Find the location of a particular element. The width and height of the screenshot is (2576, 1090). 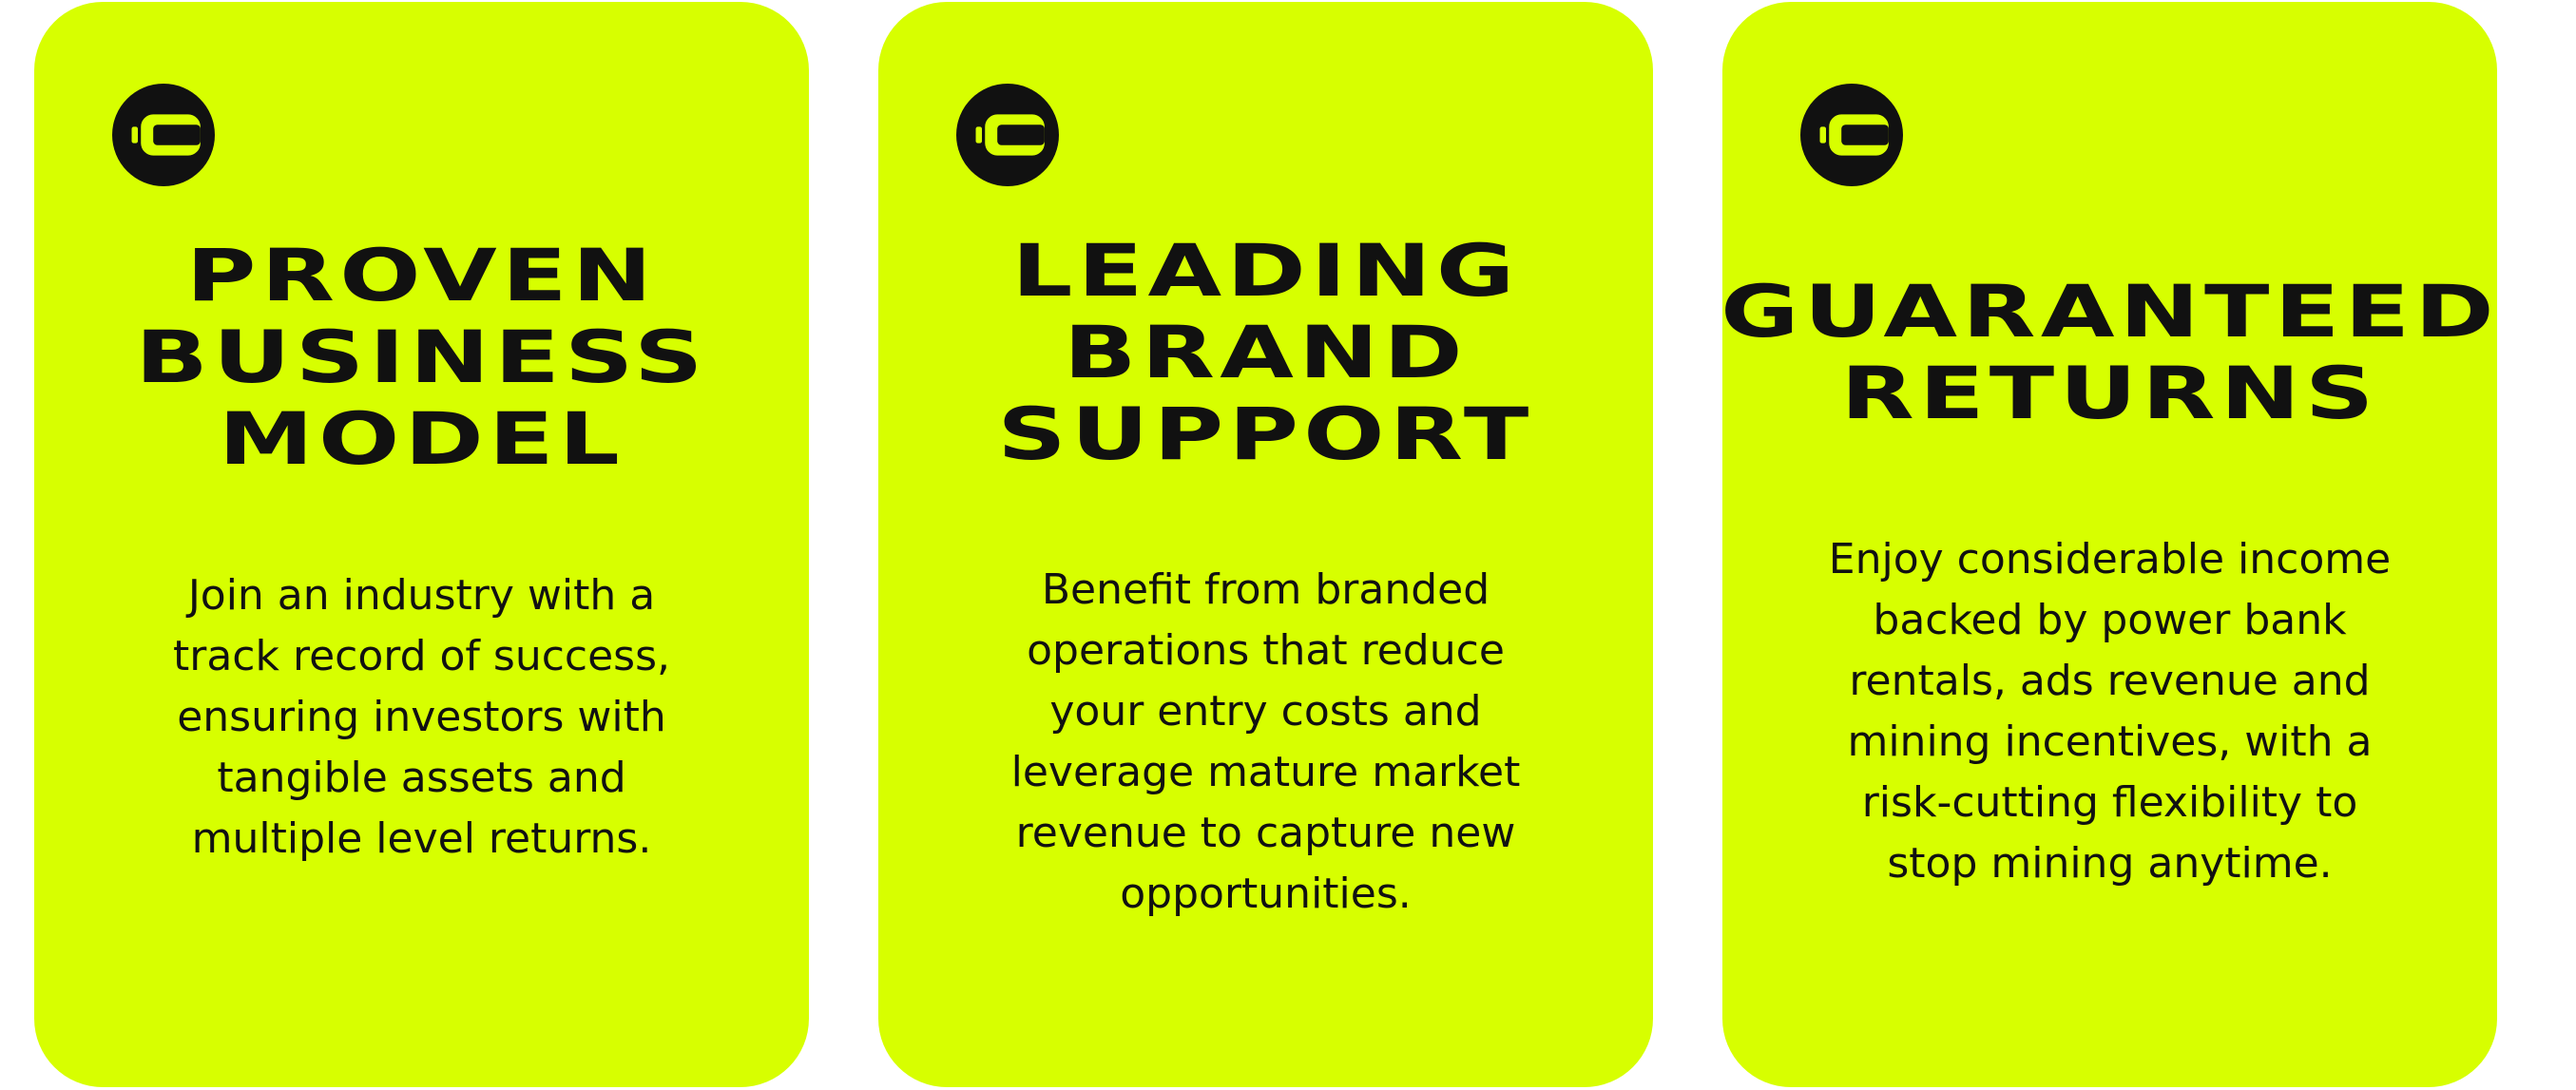

card-description-line: revenue to capture new is located at coordinates (1265, 833).